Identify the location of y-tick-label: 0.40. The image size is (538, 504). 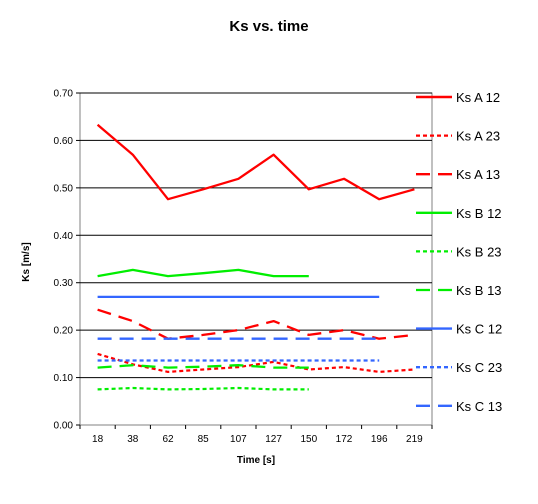
(64, 236).